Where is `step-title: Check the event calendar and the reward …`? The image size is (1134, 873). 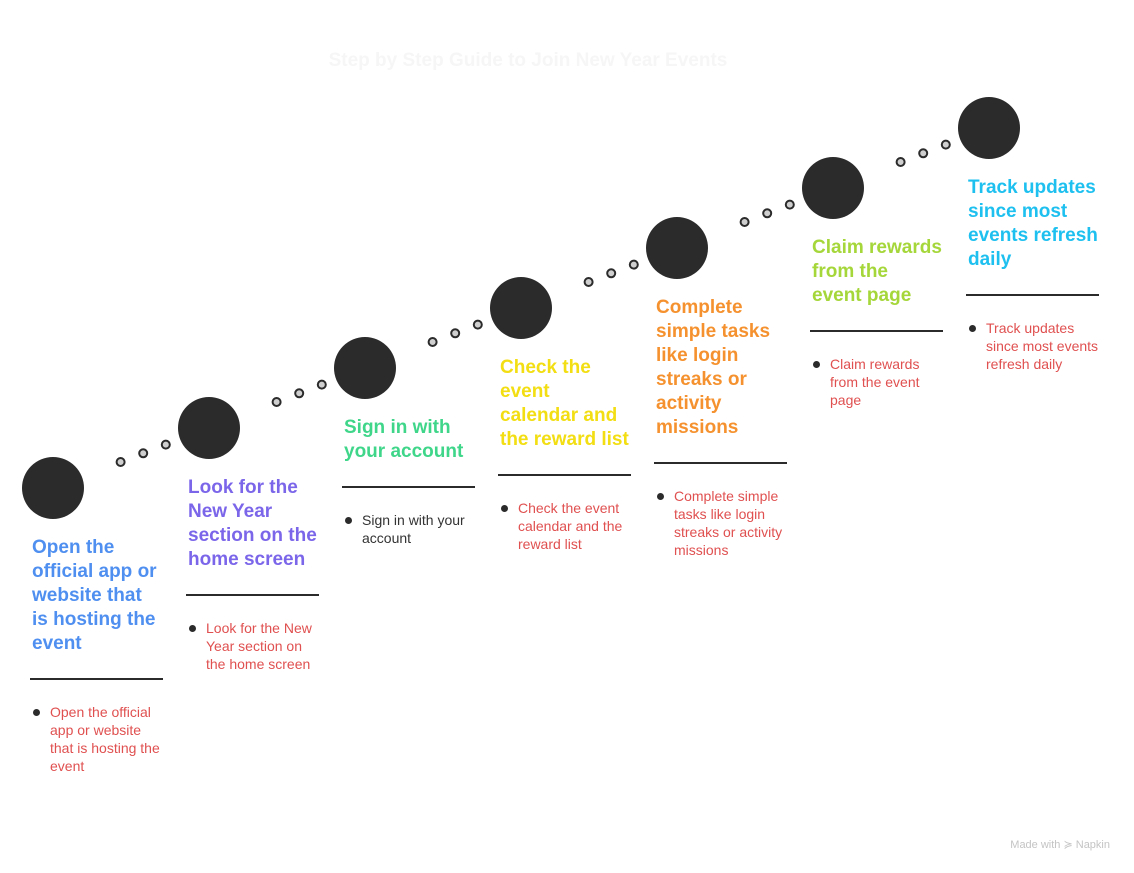
step-title: Check the event calendar and the reward … is located at coordinates (564, 403).